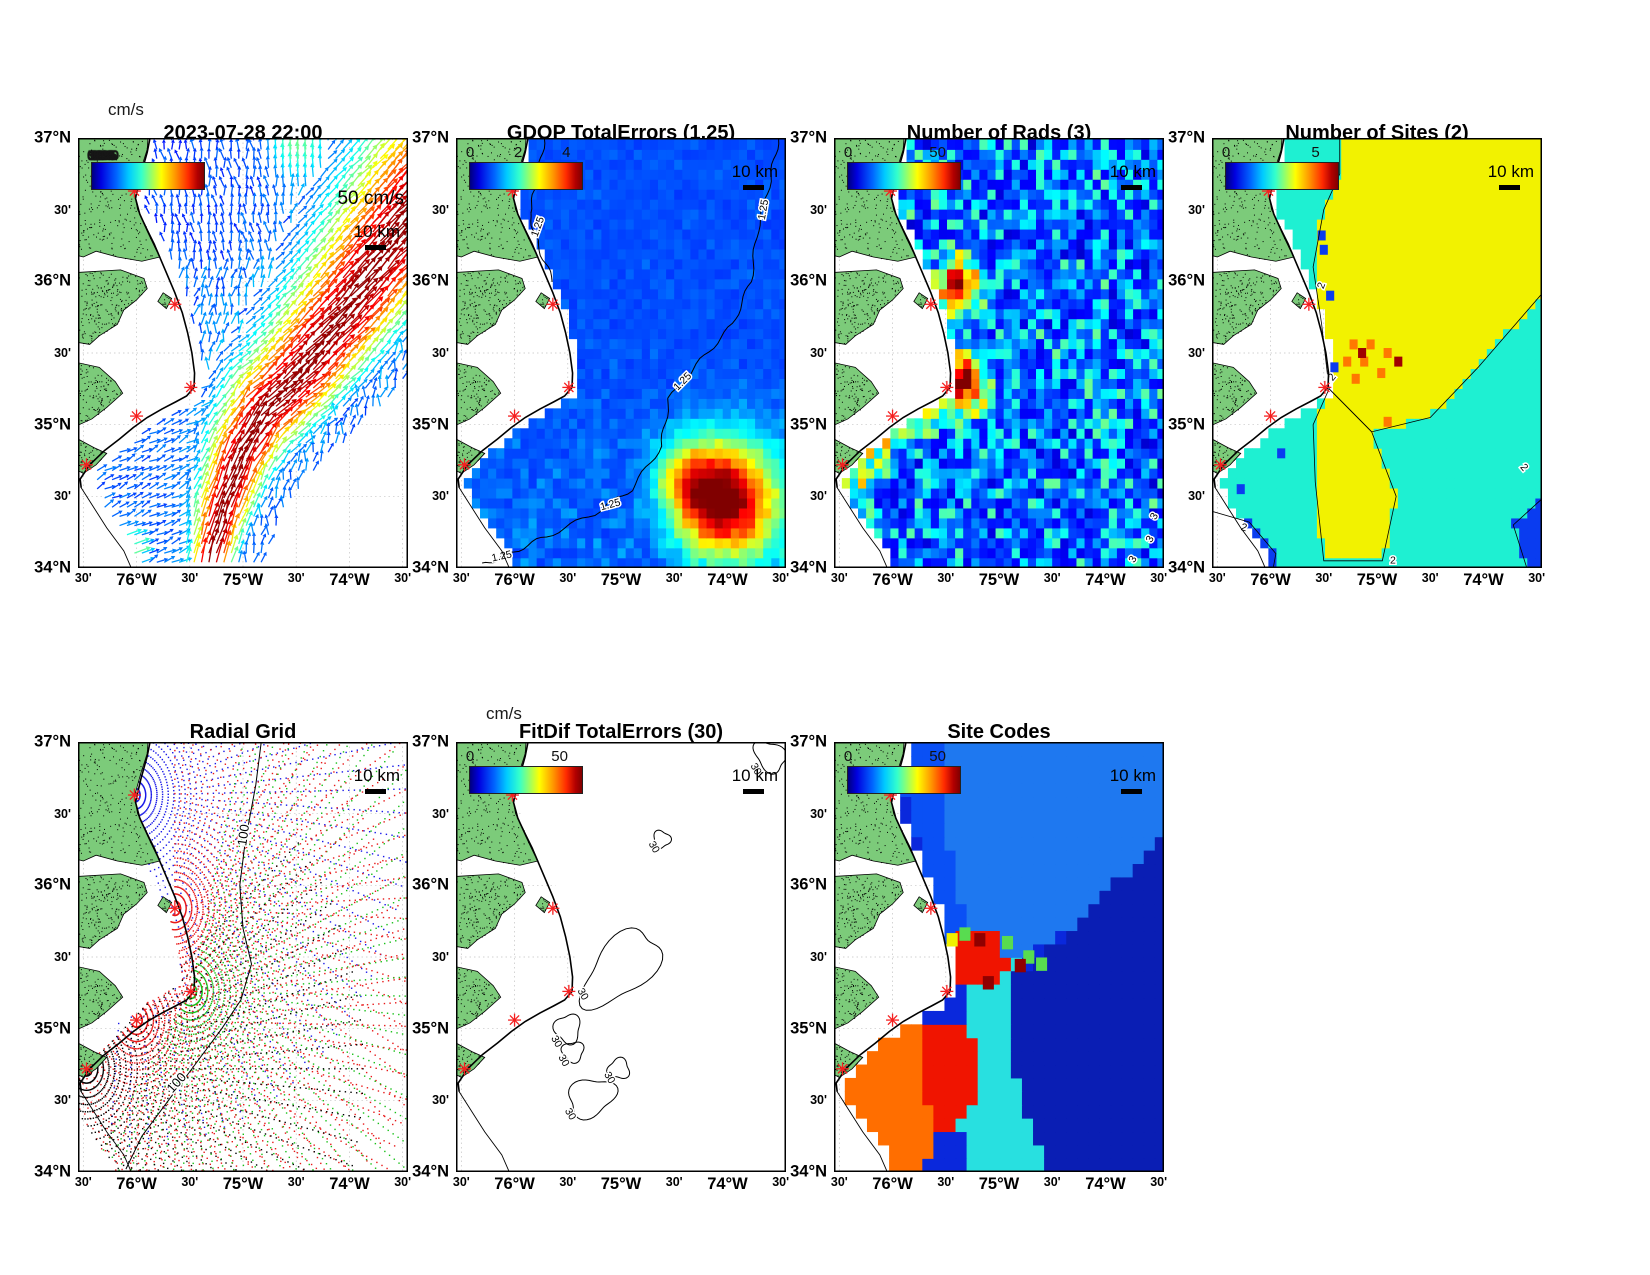 The height and width of the screenshot is (1275, 1650). What do you see at coordinates (146, 168) in the screenshot?
I see `colorbar: 0 5 10 15 20 25 30 35 40 45 50` at bounding box center [146, 168].